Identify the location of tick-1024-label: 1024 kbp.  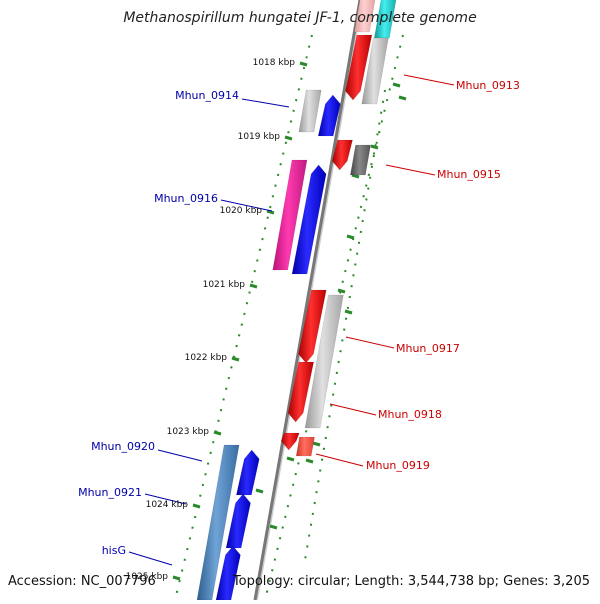
(167, 505).